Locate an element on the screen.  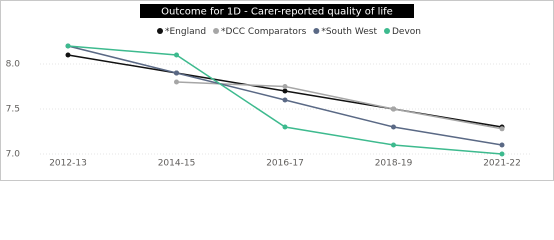
legend-label: *England is located at coordinates (185, 32).